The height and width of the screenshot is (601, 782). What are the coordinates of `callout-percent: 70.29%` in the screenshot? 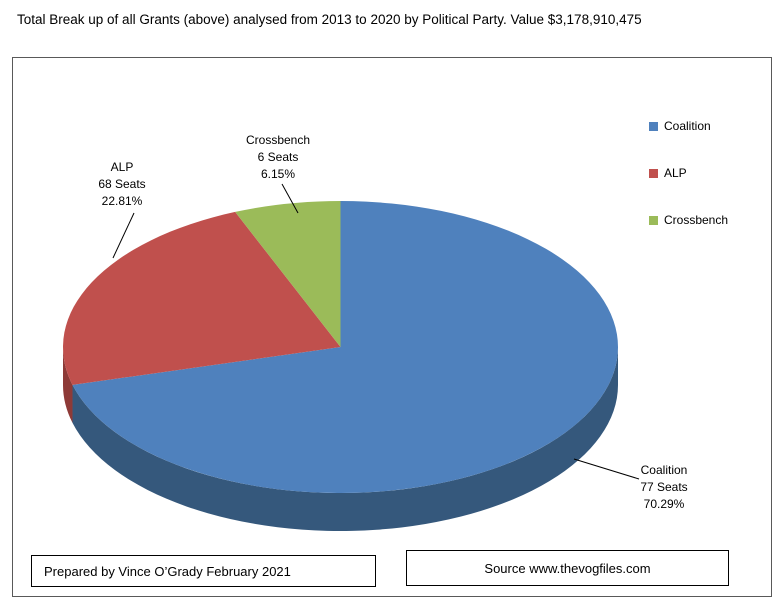 It's located at (664, 504).